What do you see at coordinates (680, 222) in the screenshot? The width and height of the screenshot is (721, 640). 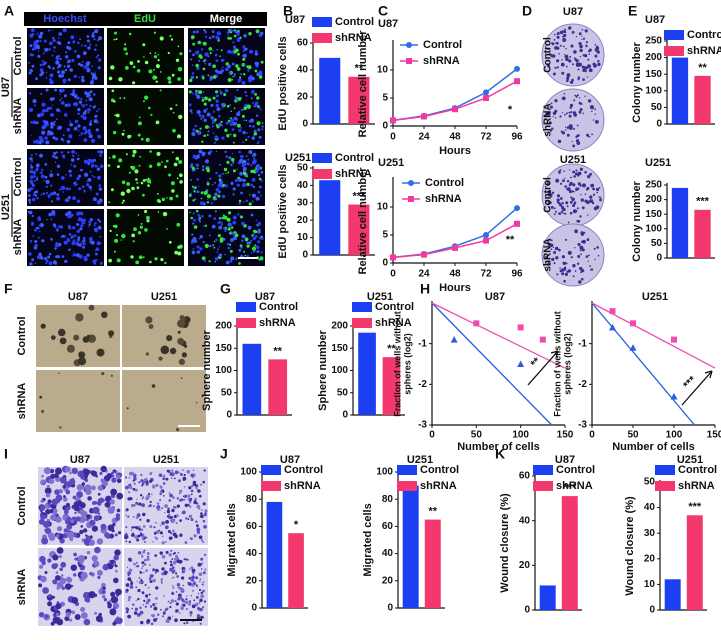 I see `bar` at bounding box center [680, 222].